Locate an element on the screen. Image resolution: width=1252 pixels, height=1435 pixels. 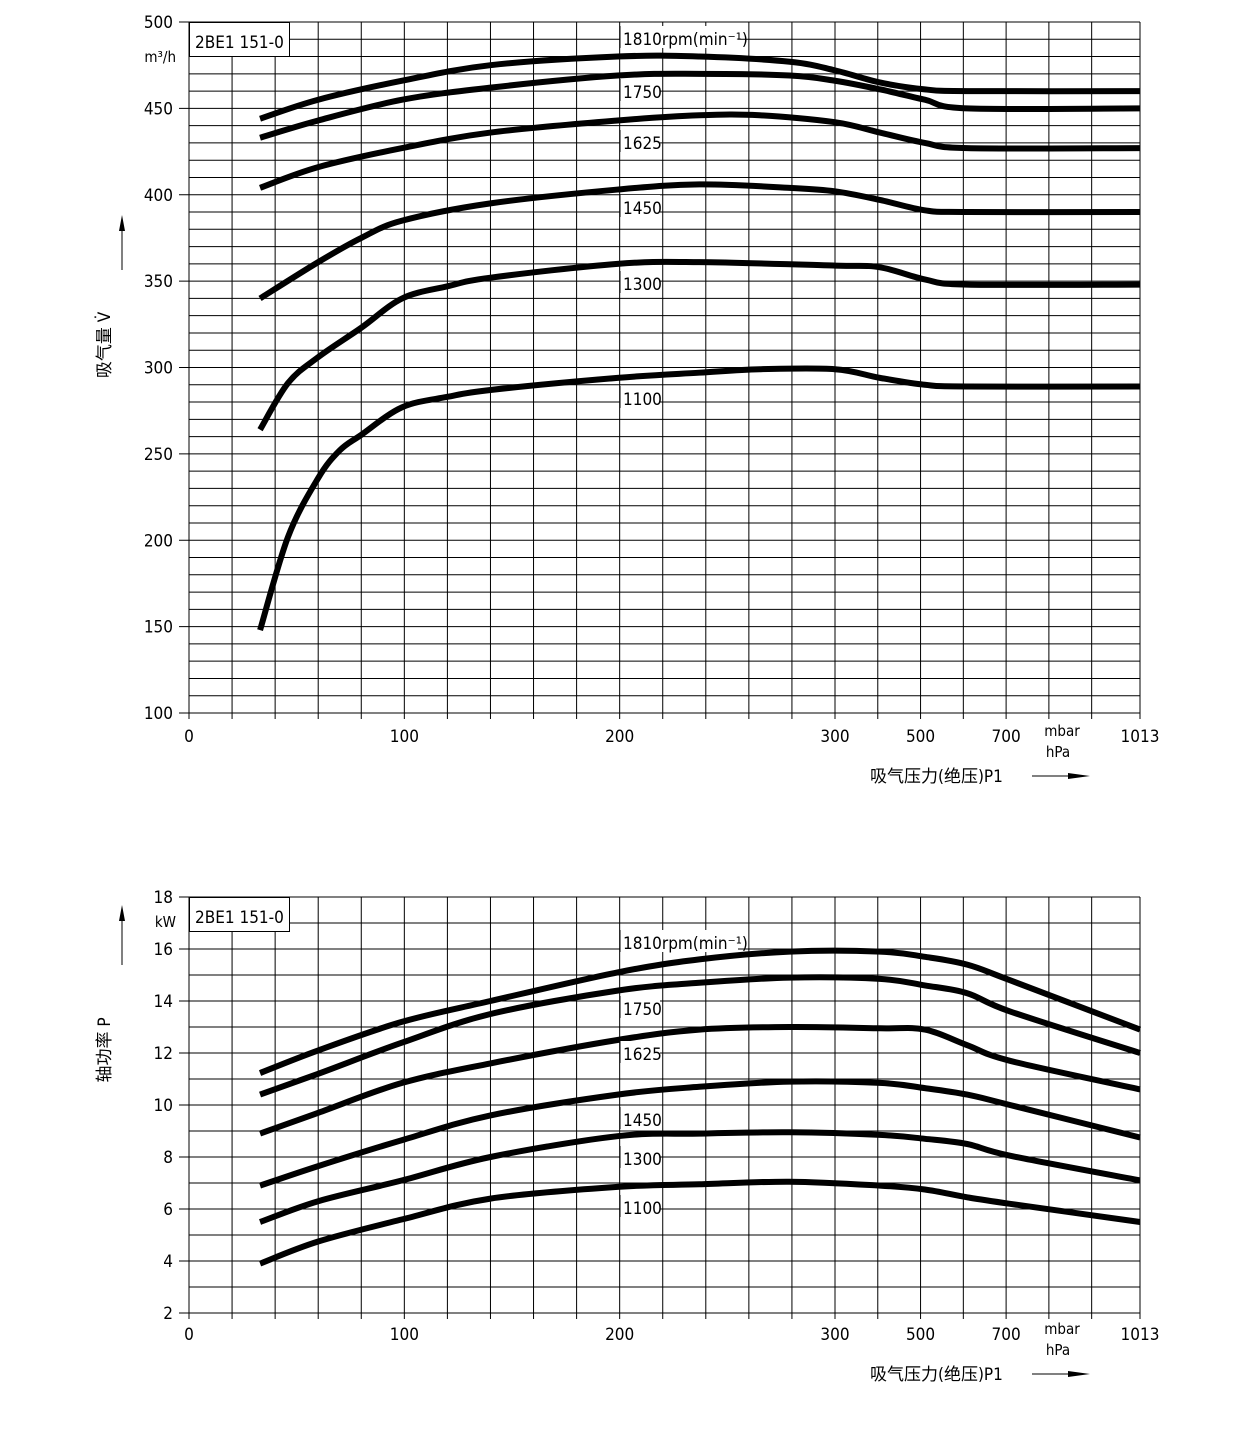
y-tick-label: 300 is located at coordinates (158, 369).